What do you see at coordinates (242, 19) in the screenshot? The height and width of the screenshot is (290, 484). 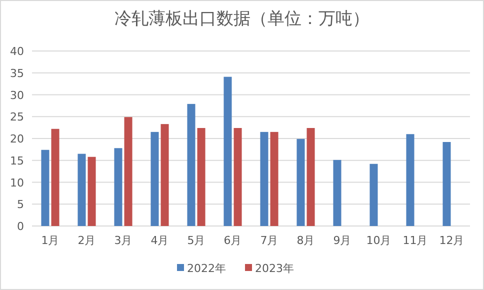 I see `chart-title: 冷轧薄板出口数据（单位：万吨）` at bounding box center [242, 19].